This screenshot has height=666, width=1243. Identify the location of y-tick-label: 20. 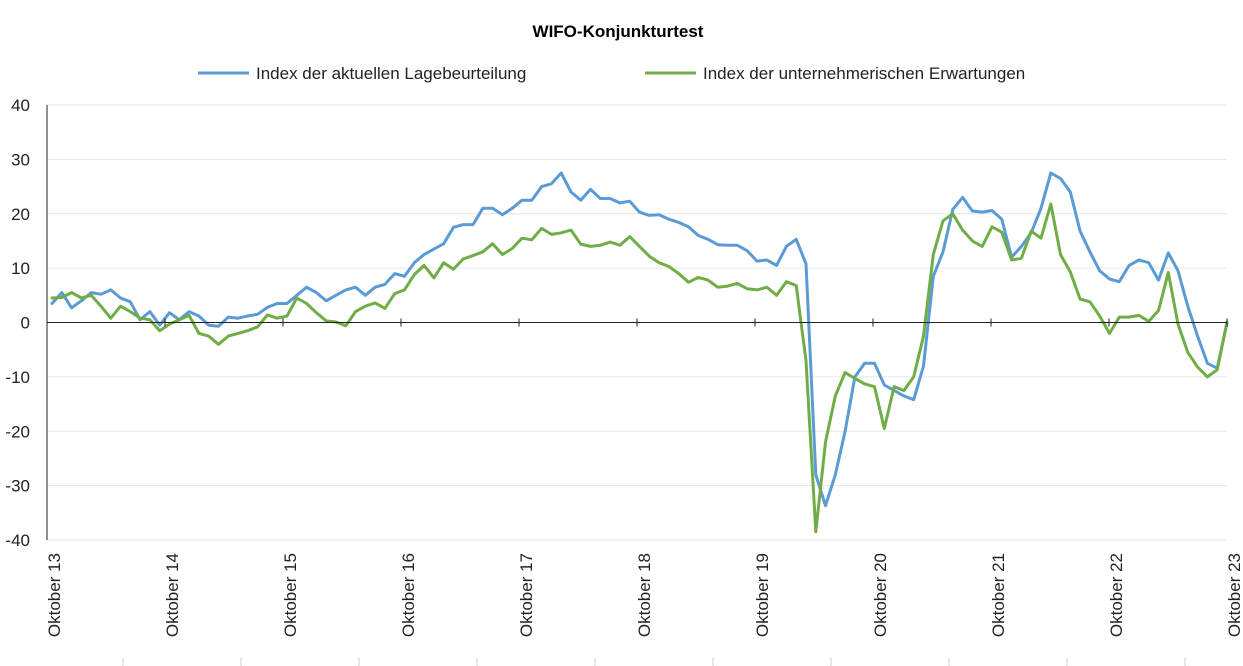
(20, 214).